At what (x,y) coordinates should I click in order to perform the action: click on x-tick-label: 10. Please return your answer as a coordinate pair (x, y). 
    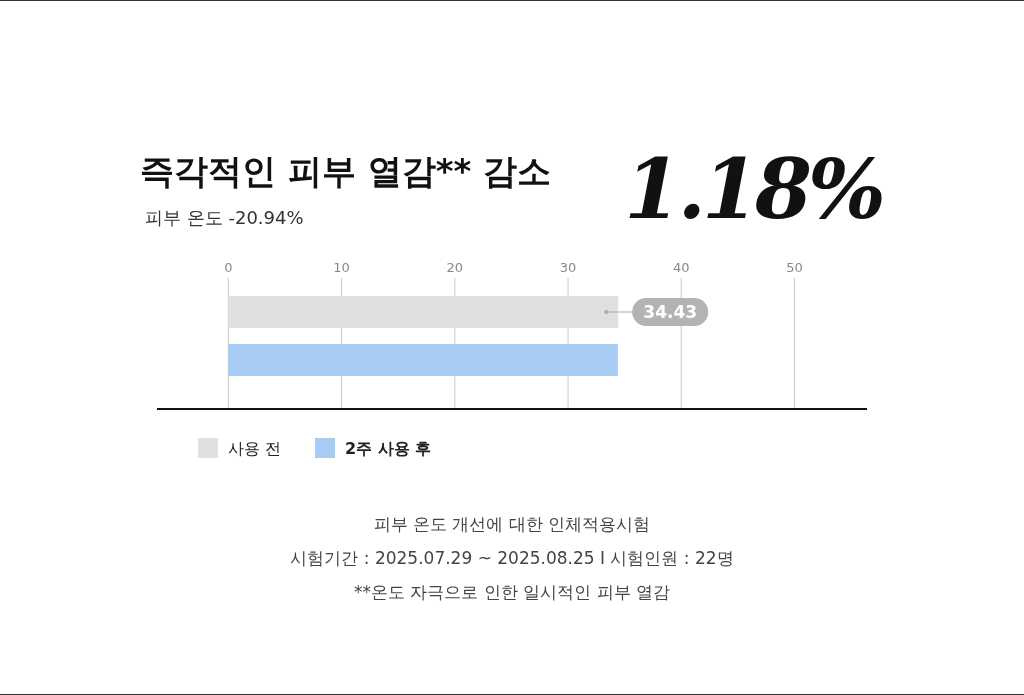
    Looking at the image, I should click on (341, 267).